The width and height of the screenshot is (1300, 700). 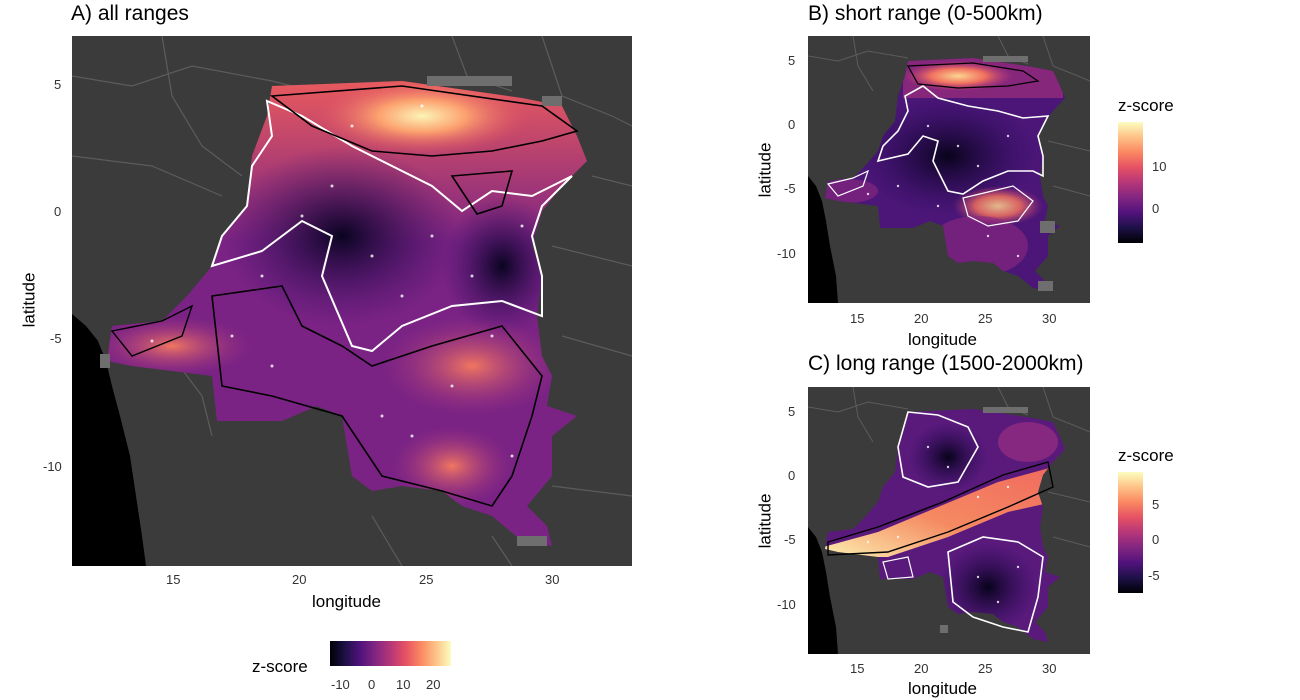 I want to click on panel-c-legend-tick: 0, so click(x=1156, y=539).